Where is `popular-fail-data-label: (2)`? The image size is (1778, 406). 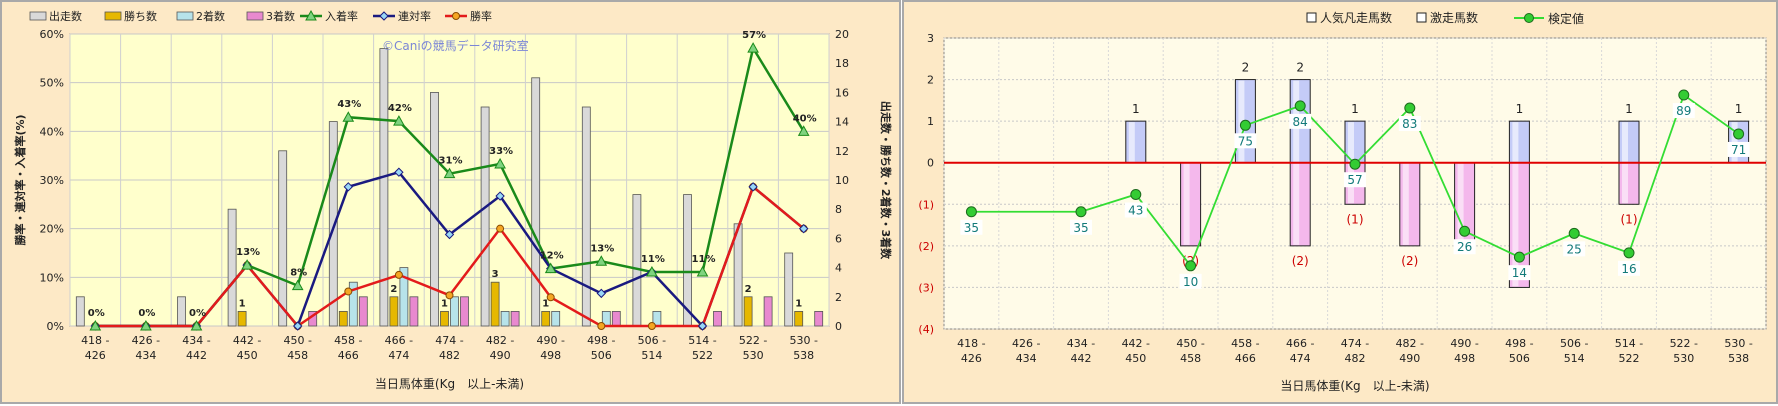 popular-fail-data-label: (2) is located at coordinates (1300, 261).